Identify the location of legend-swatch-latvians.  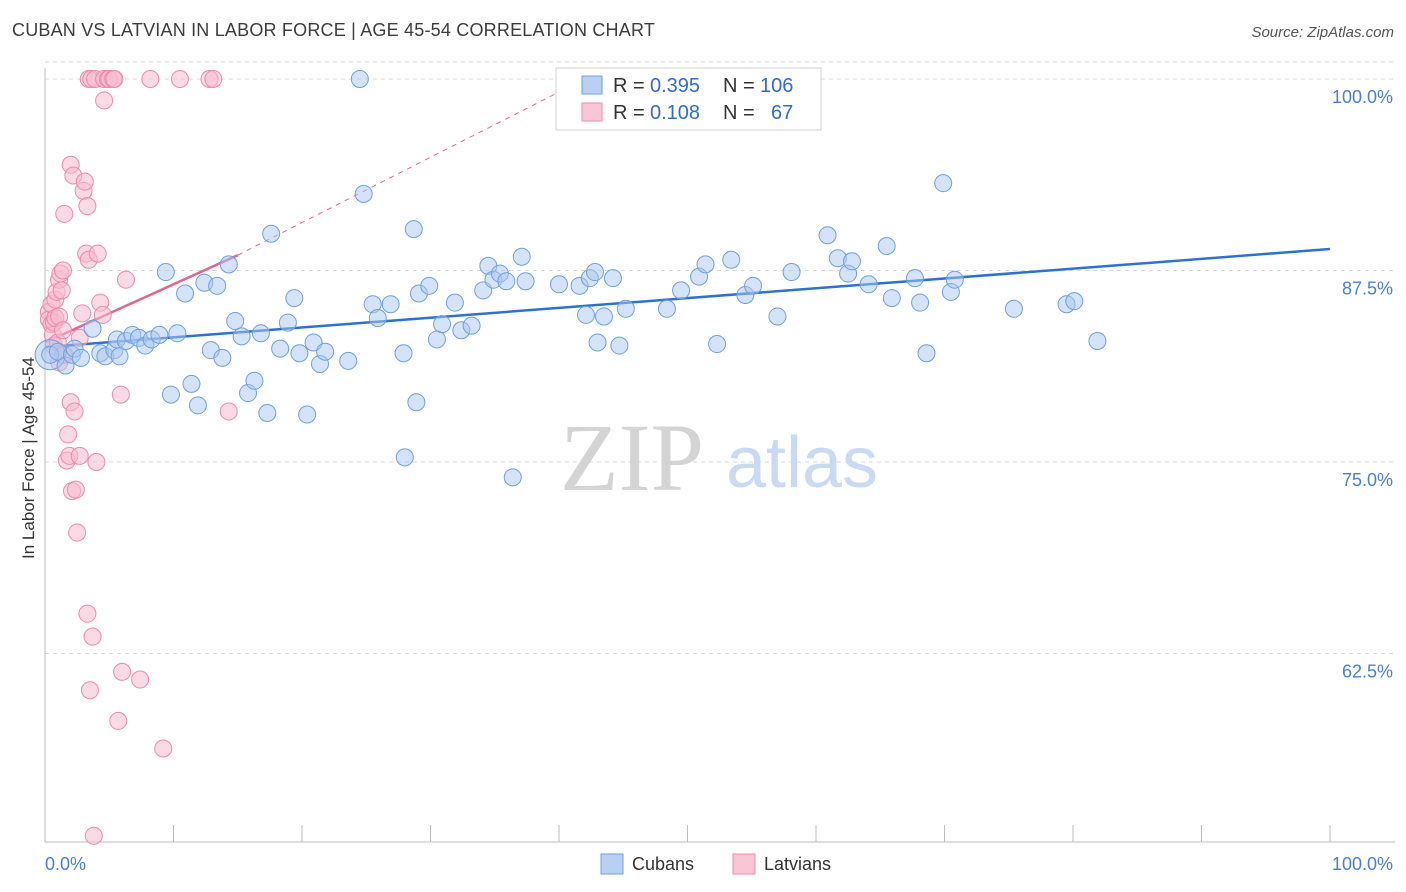
(592, 112).